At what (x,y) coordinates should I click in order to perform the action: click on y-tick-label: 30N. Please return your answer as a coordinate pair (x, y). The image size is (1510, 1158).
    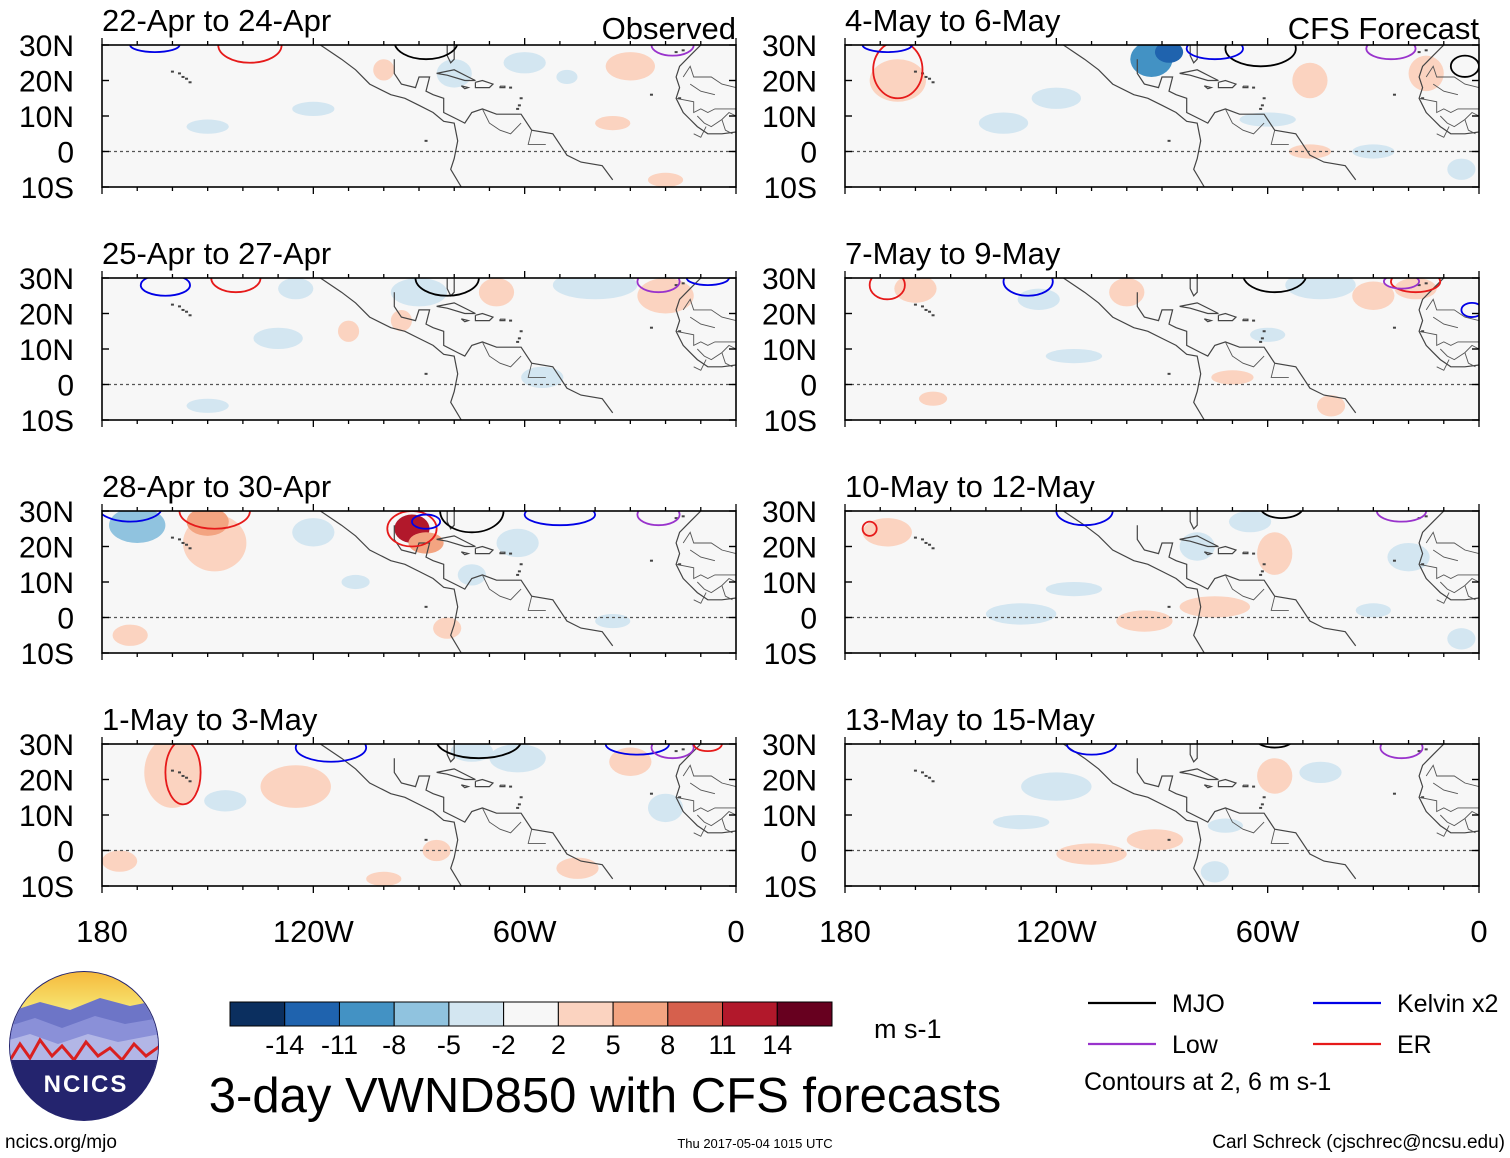
    Looking at the image, I should click on (46, 279).